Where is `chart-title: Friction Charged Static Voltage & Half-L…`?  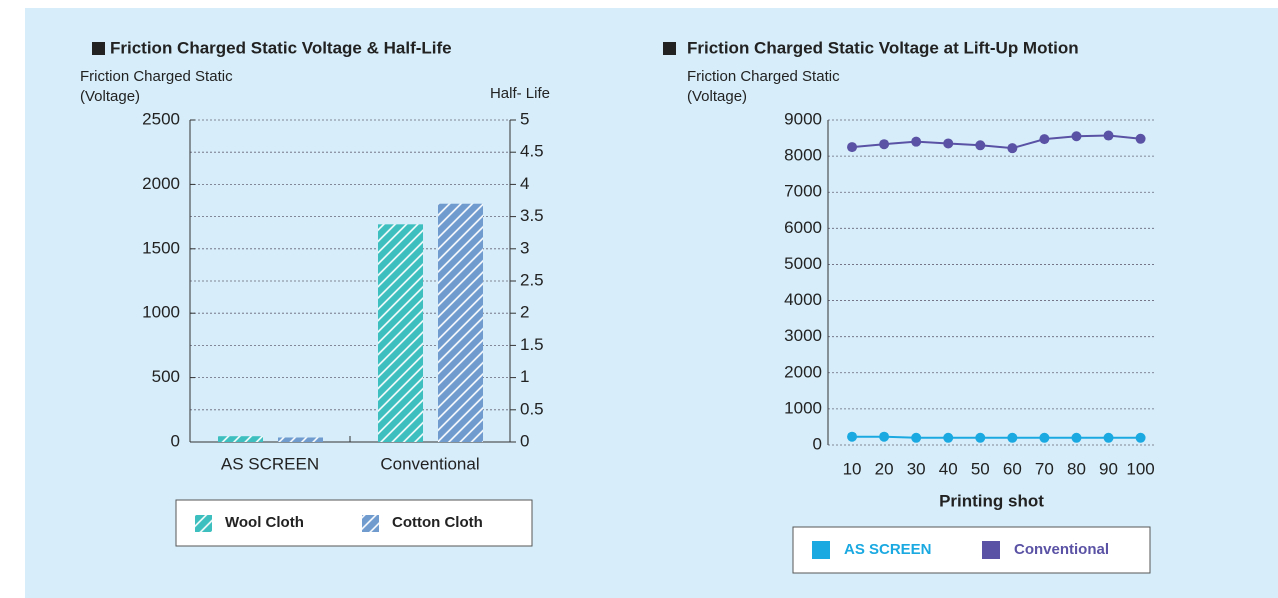
chart-title: Friction Charged Static Voltage & Half-L… is located at coordinates (281, 47).